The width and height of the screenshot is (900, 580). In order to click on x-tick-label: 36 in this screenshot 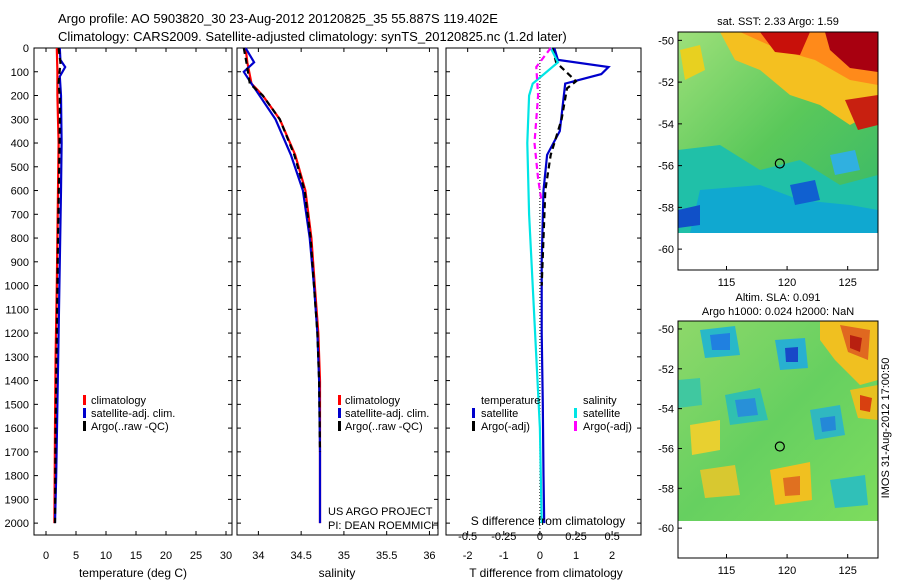, I will do `click(429, 556)`.